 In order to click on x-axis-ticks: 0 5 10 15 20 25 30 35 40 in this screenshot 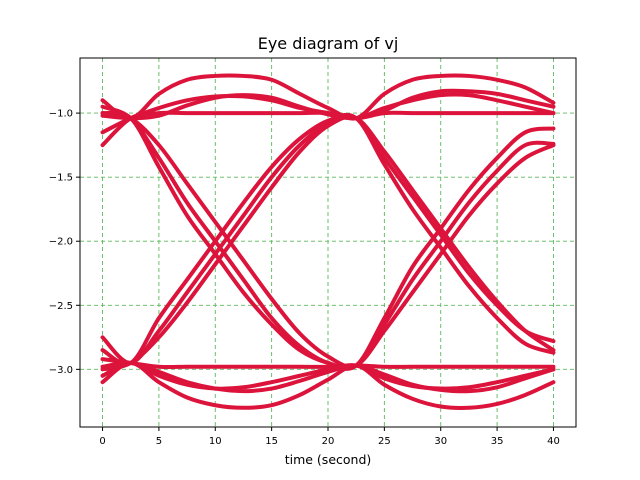, I will do `click(329, 437)`.